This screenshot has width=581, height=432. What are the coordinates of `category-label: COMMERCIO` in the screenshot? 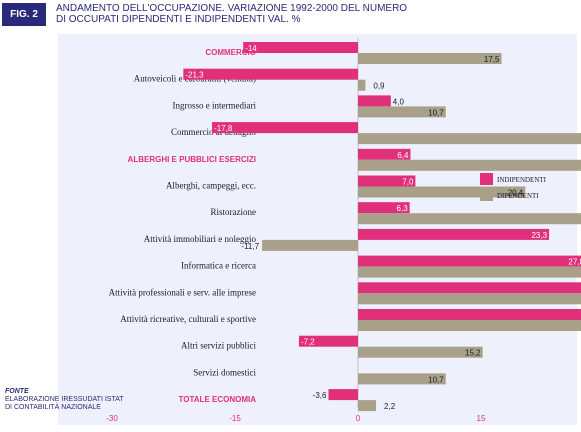 It's located at (230, 52).